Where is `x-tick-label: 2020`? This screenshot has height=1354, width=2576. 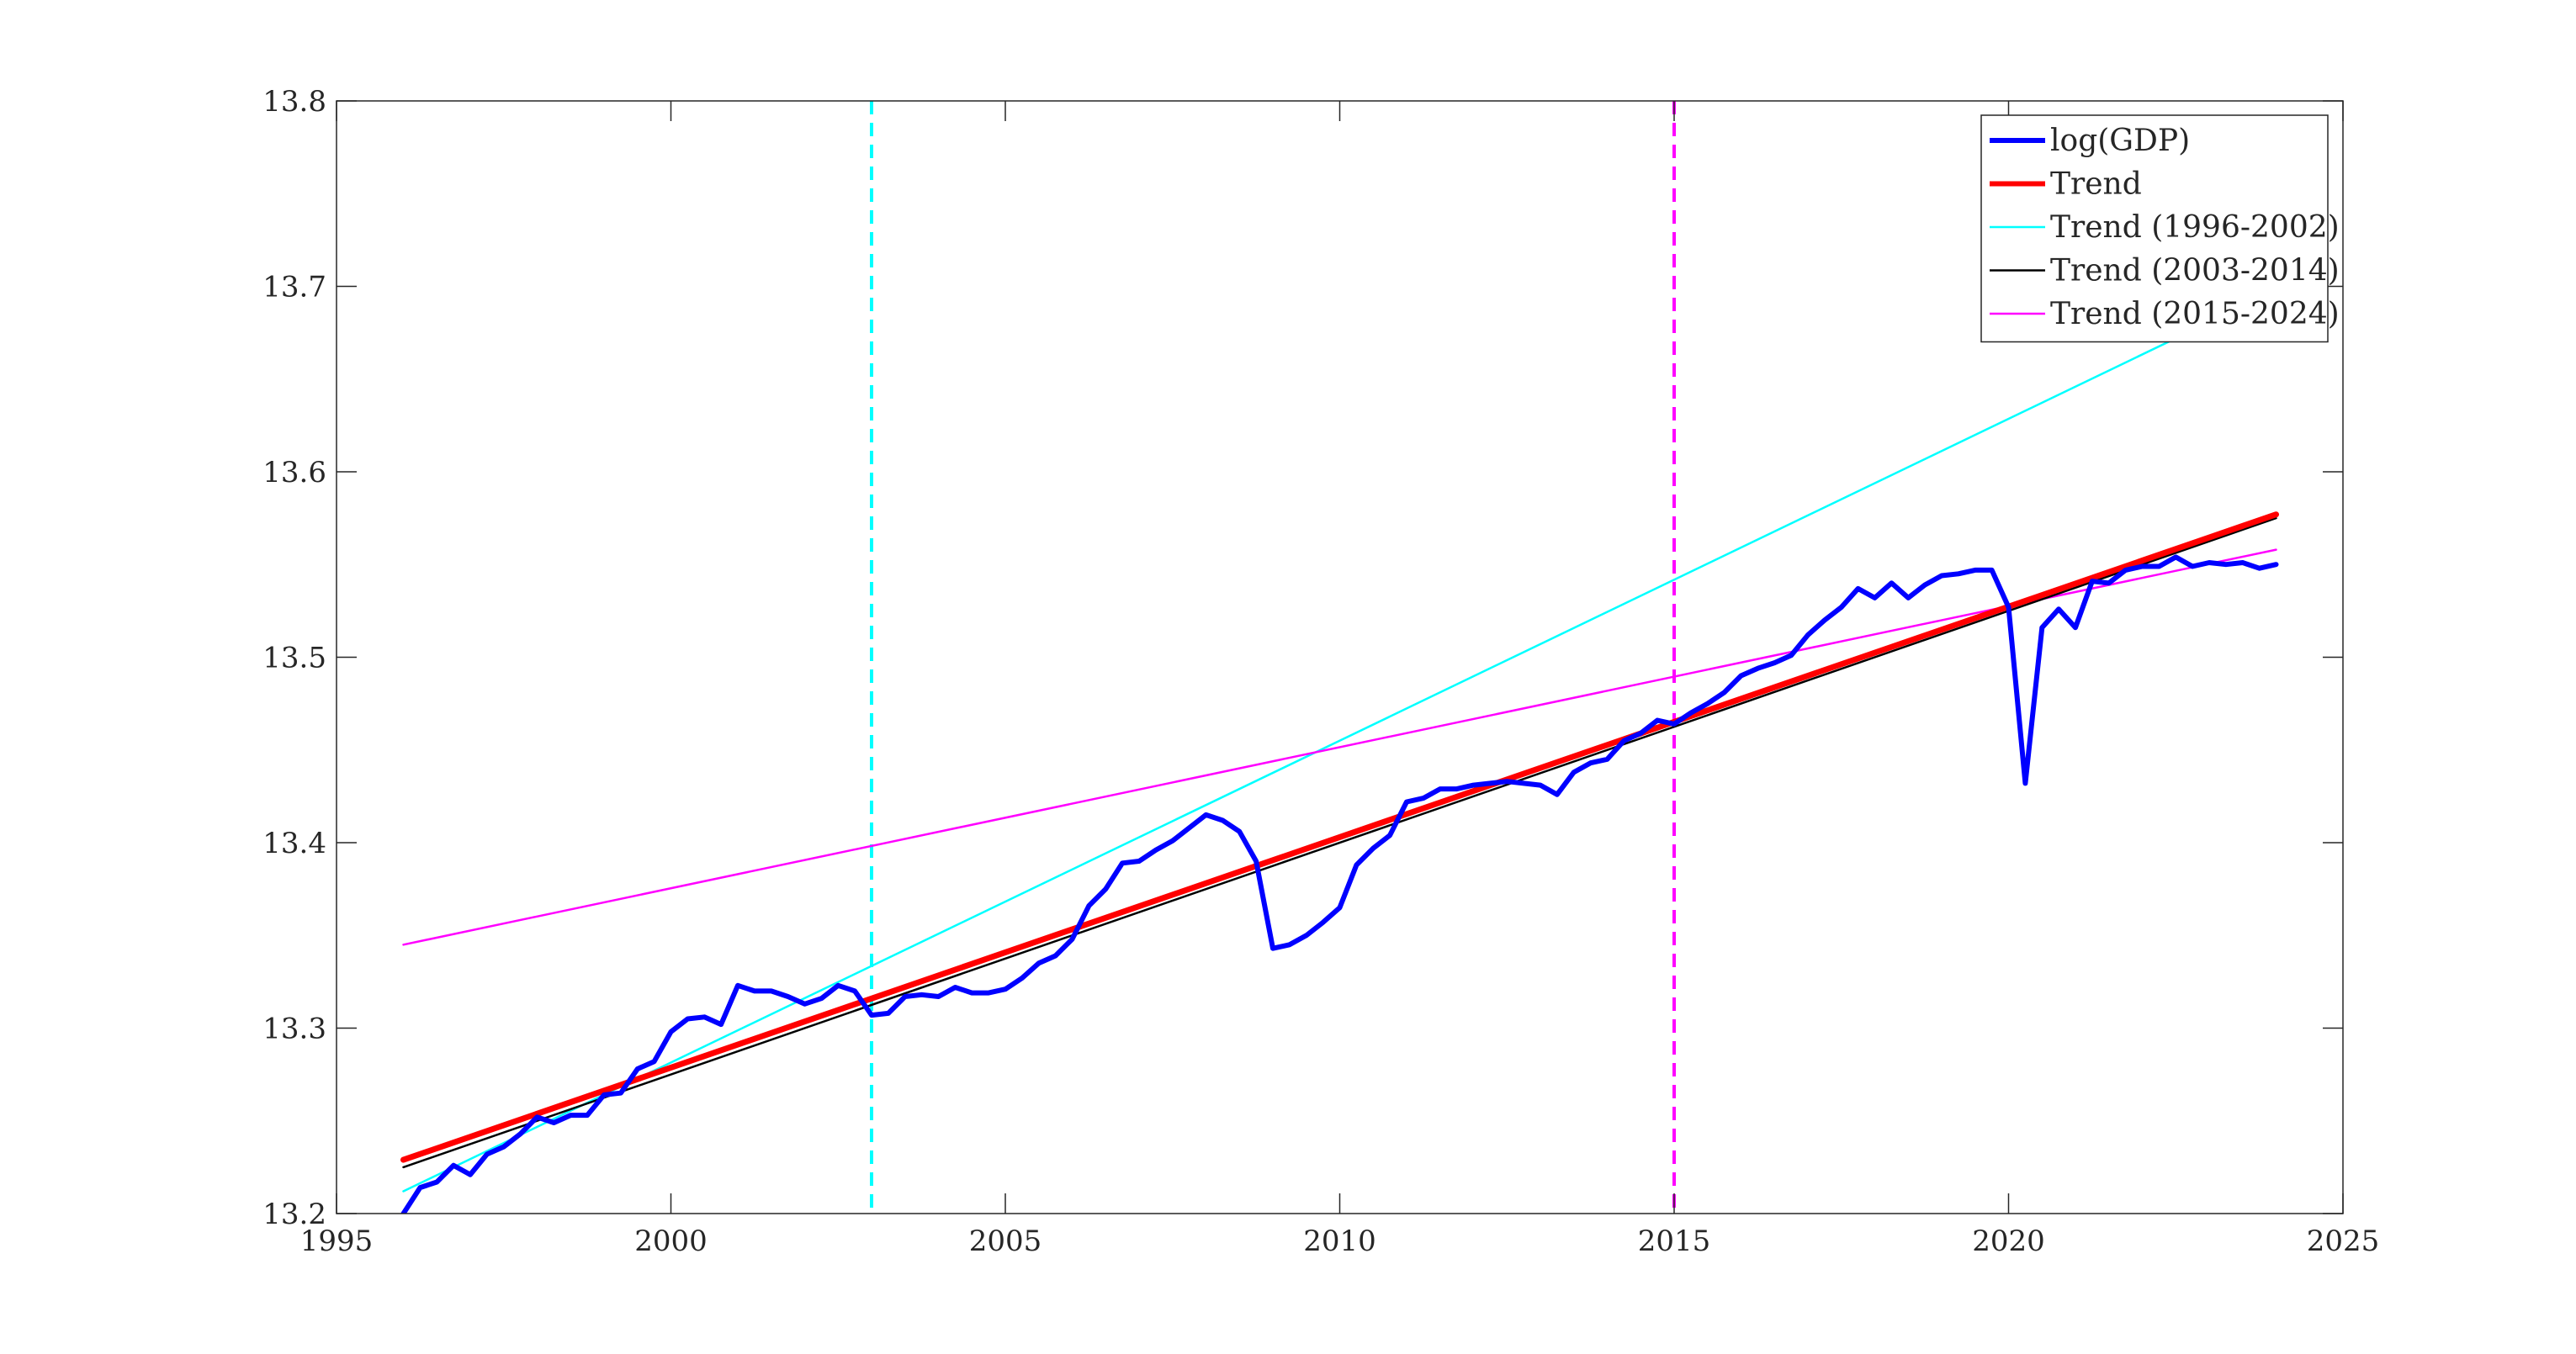
x-tick-label: 2020 is located at coordinates (2008, 1241).